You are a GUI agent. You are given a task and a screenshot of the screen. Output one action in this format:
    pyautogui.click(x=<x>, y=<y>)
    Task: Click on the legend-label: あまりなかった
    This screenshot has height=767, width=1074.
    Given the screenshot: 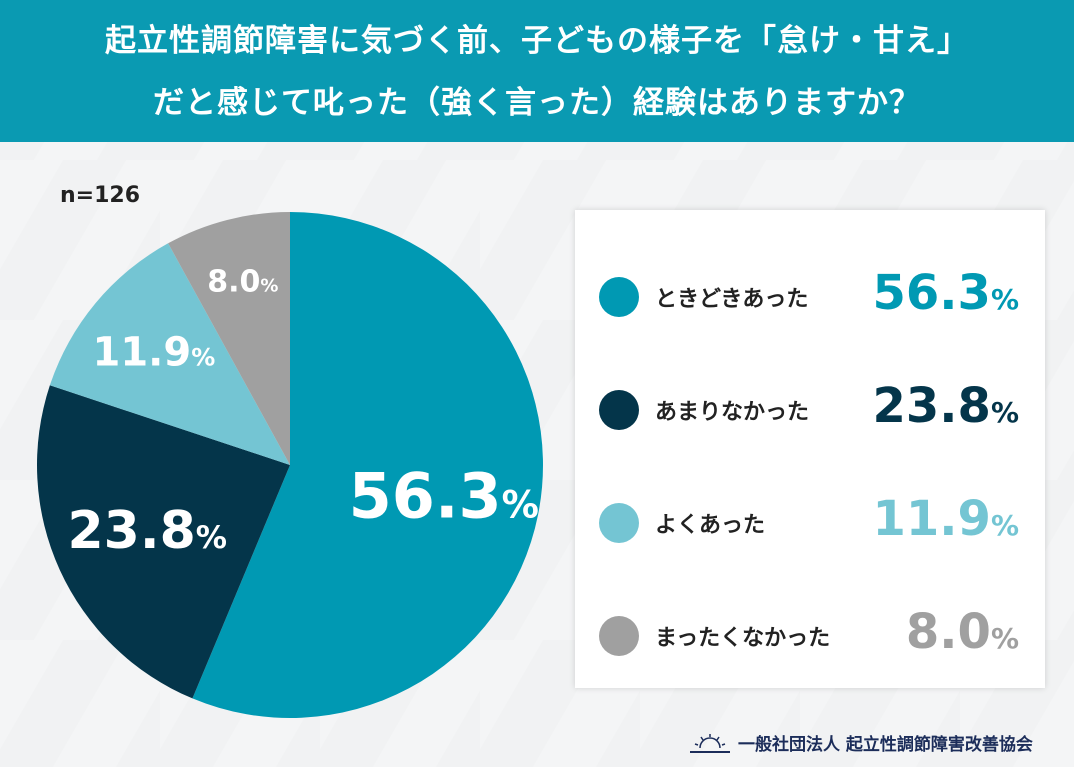 What is the action you would take?
    pyautogui.click(x=732, y=412)
    